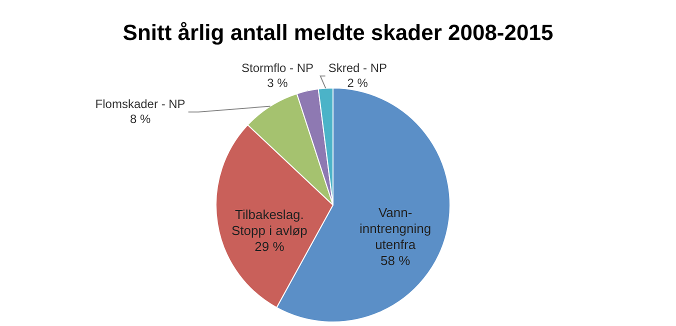 Image resolution: width=676 pixels, height=326 pixels. Describe the element at coordinates (338, 32) in the screenshot. I see `chart-title: Snitt årlig antall meldte skader 2008-2015` at that location.